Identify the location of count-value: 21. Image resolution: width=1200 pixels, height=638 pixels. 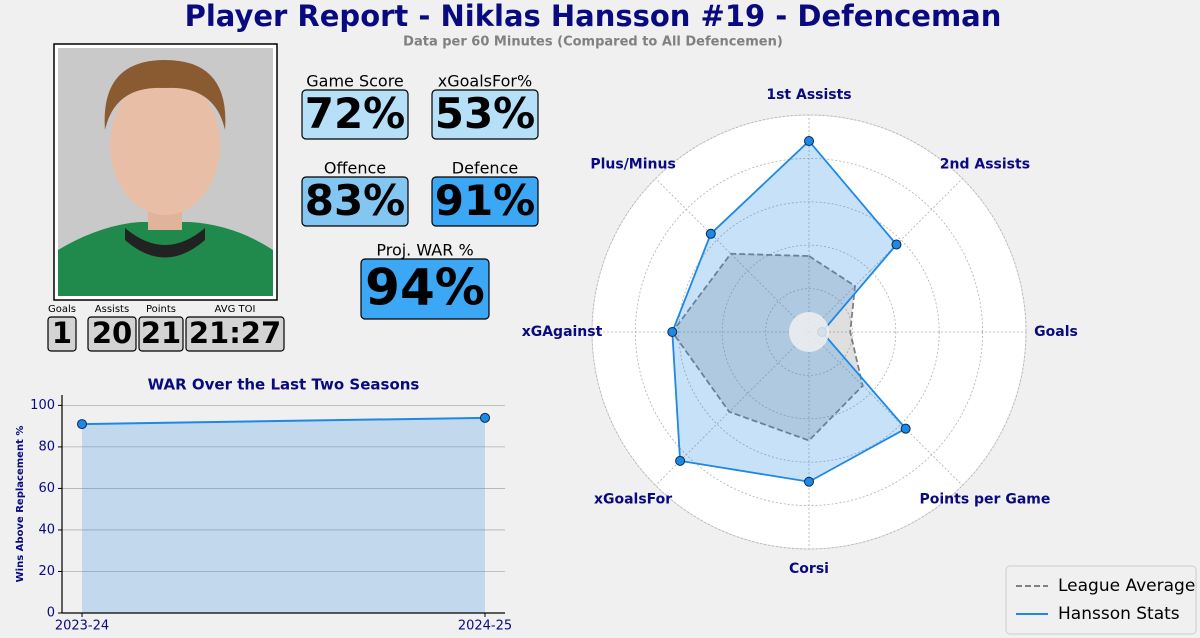
(161, 333).